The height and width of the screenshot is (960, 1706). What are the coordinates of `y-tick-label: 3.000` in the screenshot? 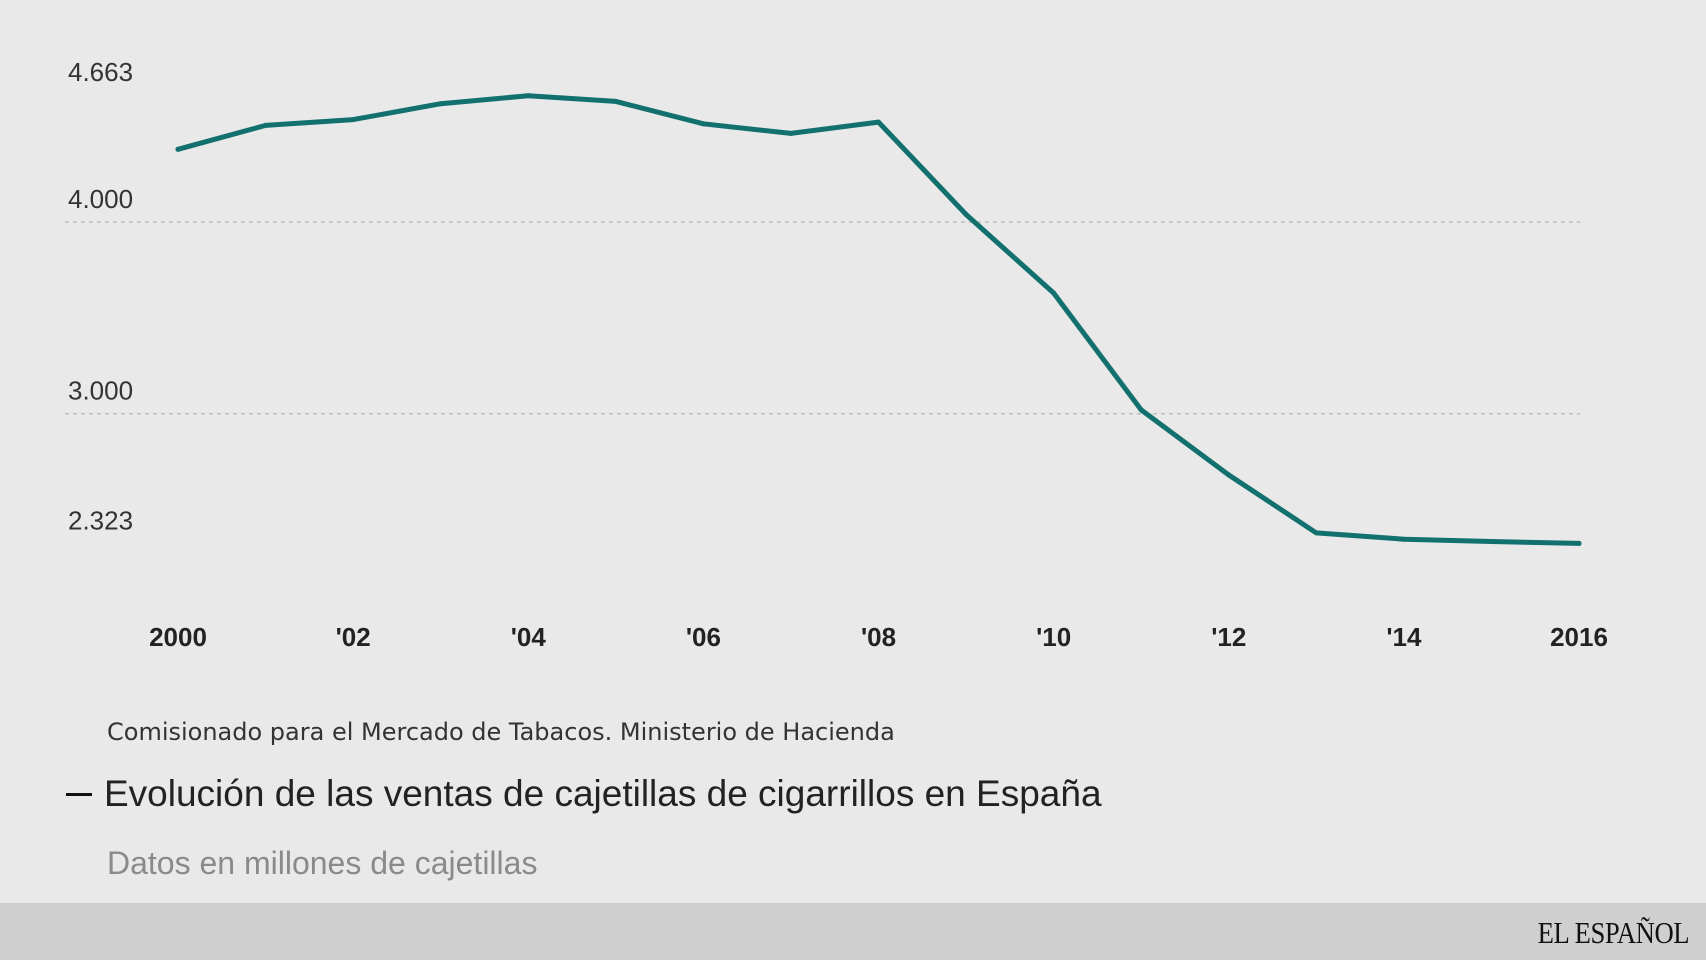 It's located at (100, 391).